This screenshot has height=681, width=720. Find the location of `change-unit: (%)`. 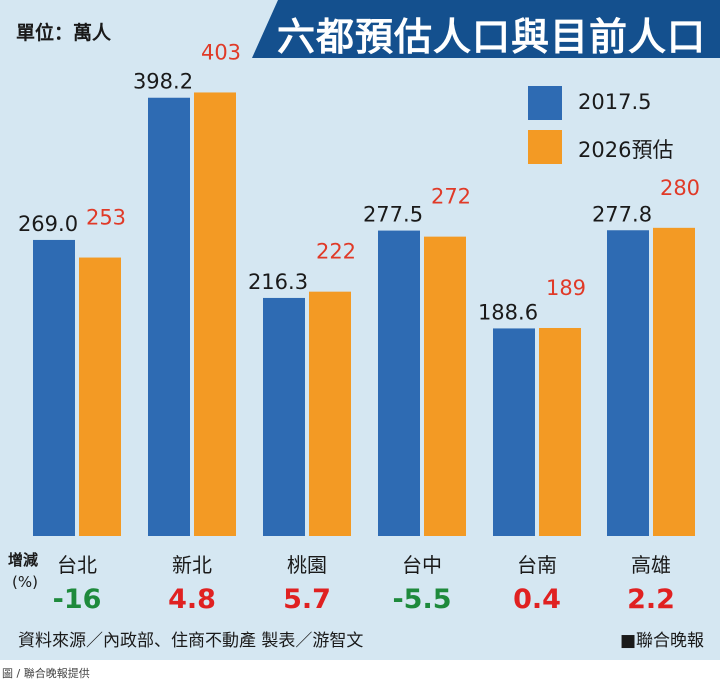

change-unit: (%) is located at coordinates (25, 582).